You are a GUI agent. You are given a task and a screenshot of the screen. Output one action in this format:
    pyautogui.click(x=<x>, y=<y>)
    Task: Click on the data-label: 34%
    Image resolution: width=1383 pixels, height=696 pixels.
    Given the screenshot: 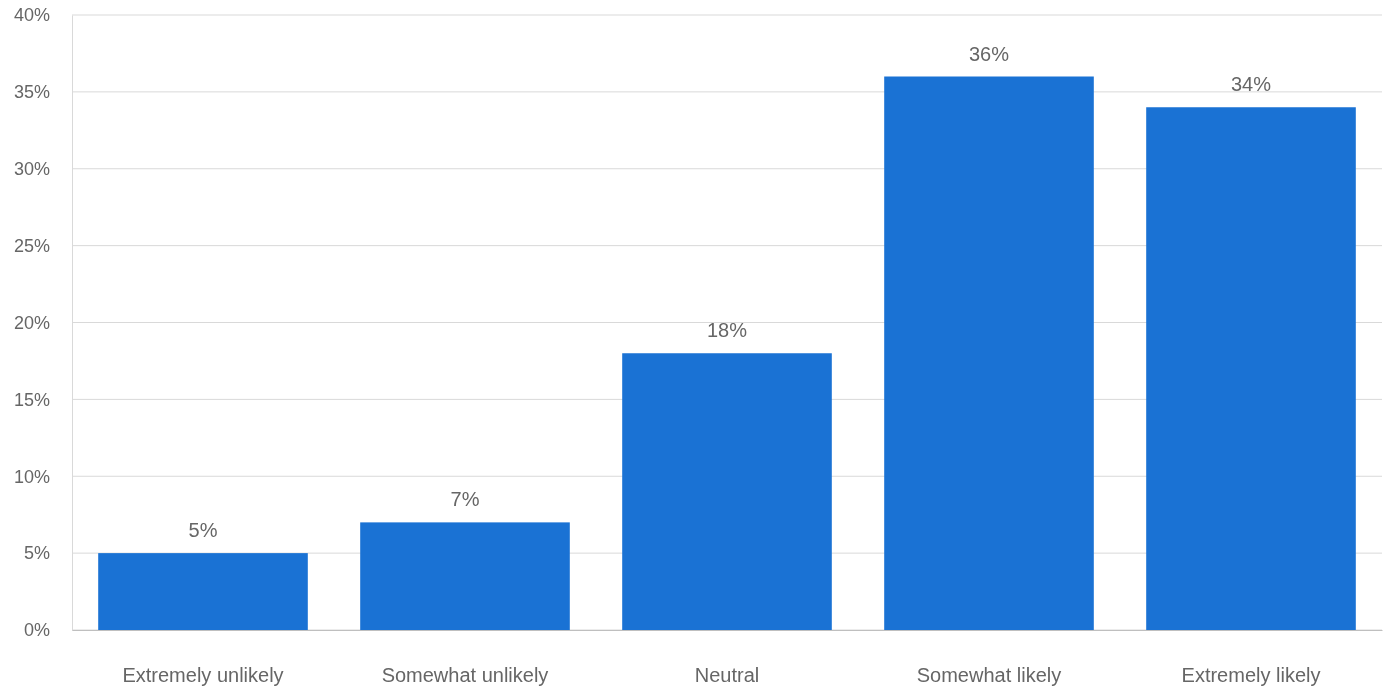 What is the action you would take?
    pyautogui.click(x=1251, y=84)
    